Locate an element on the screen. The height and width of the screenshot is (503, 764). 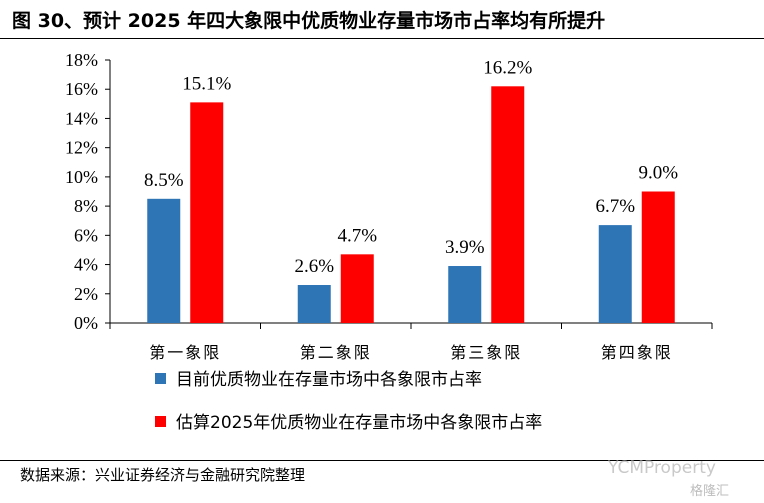
bar-value-label: 3.9% is located at coordinates (465, 247).